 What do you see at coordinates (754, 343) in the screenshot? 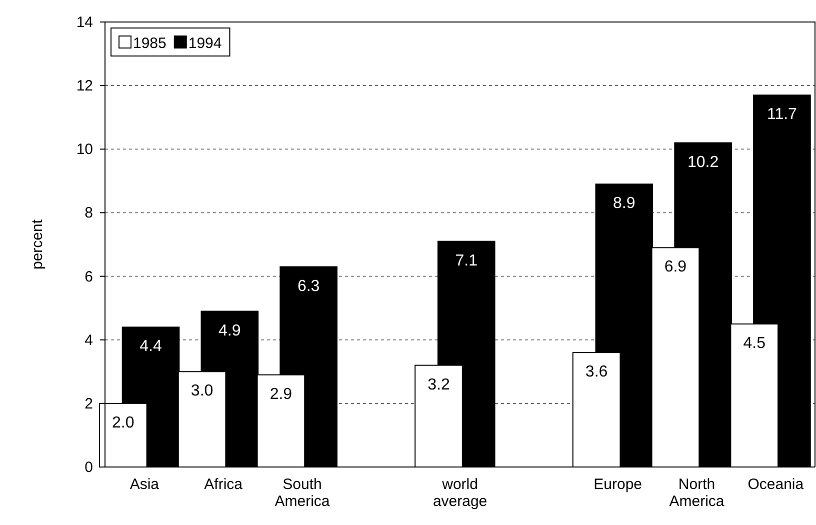
I see `data-label: 4.5` at bounding box center [754, 343].